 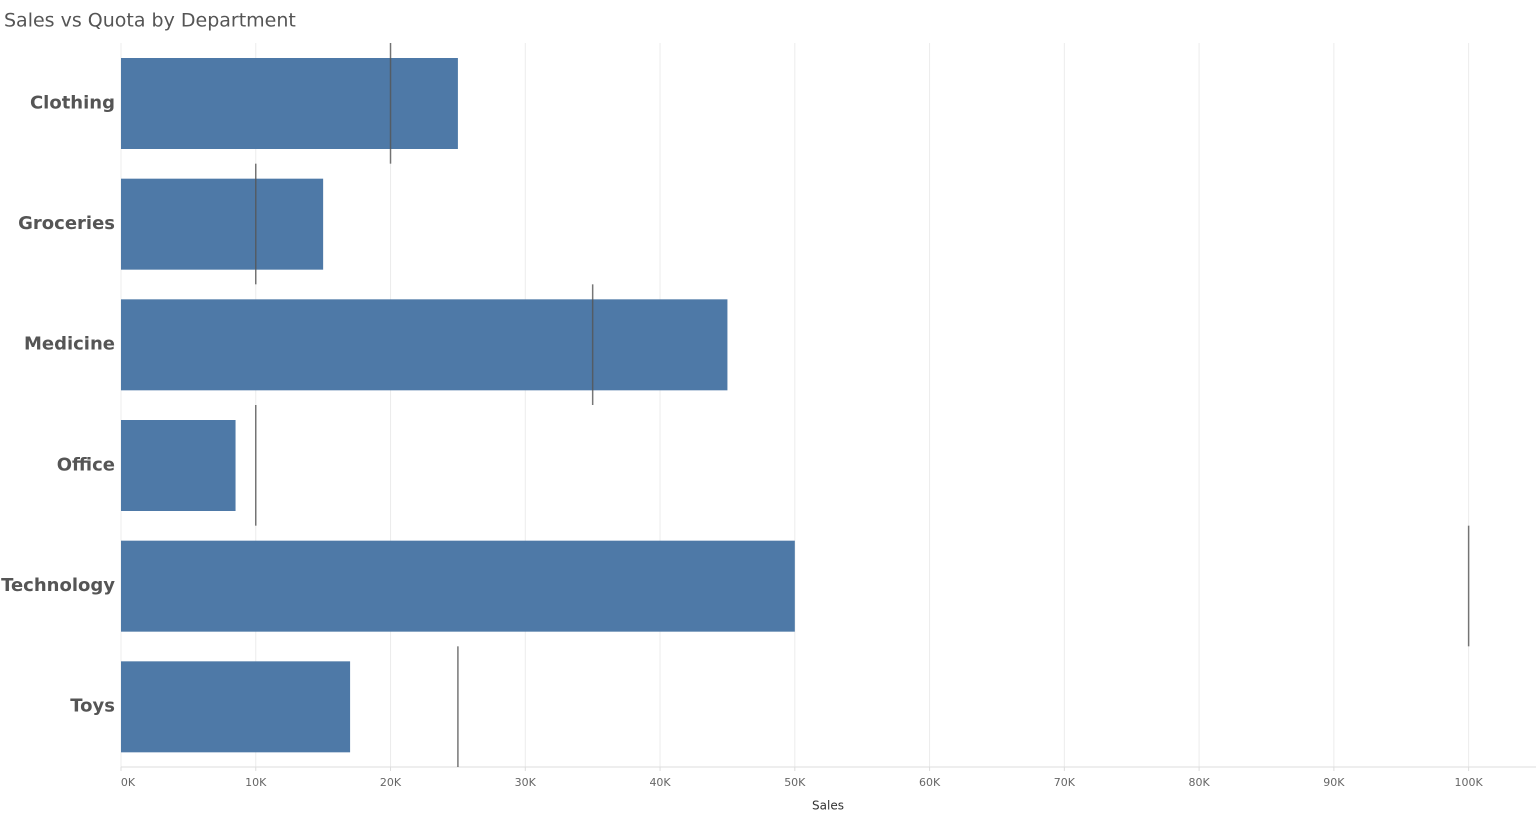 What do you see at coordinates (128, 782) in the screenshot?
I see `x-tick-label: 0K` at bounding box center [128, 782].